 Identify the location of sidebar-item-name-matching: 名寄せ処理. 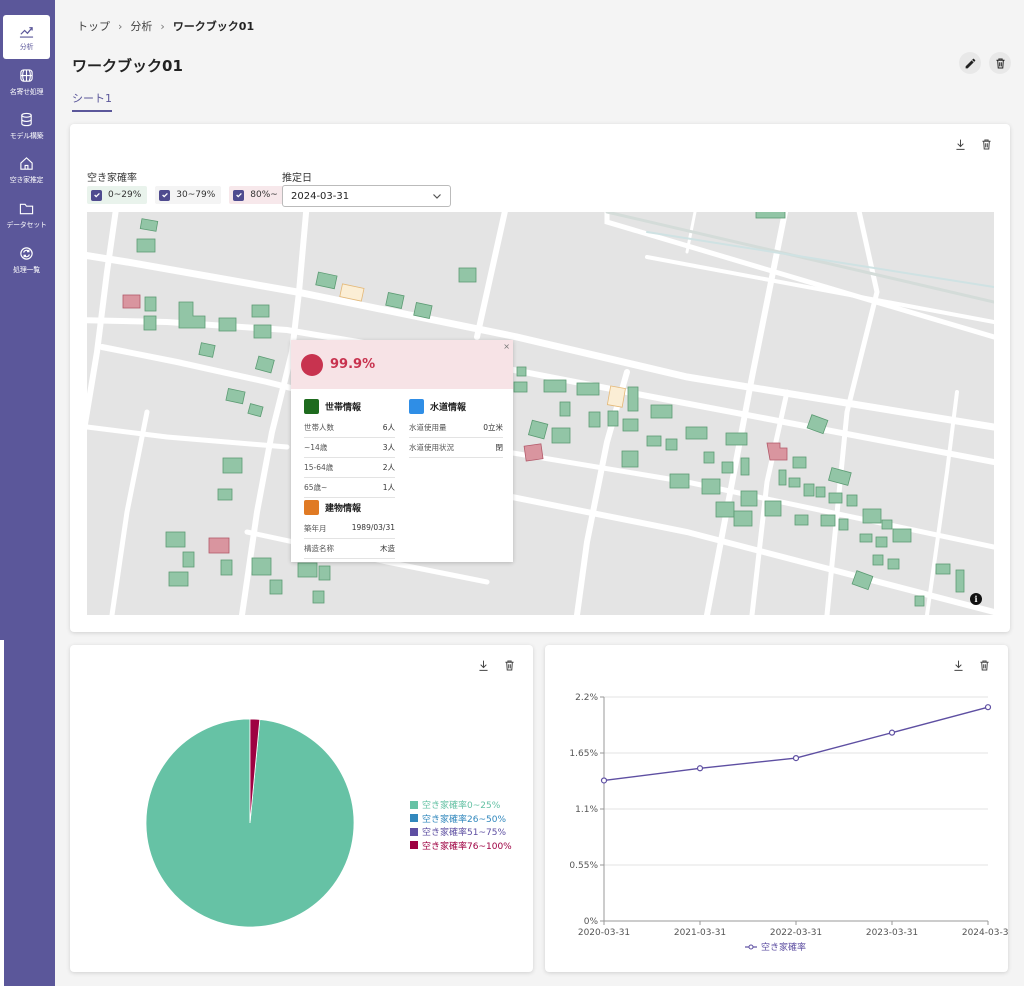
(26, 82).